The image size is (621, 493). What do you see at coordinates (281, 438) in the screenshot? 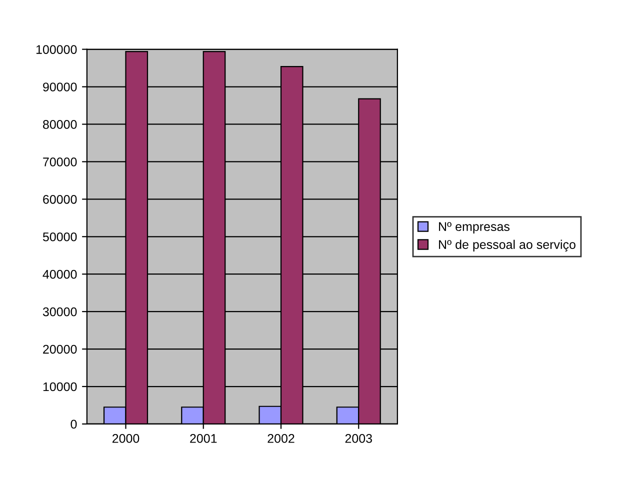
I see `x-tick-label: 2002` at bounding box center [281, 438].